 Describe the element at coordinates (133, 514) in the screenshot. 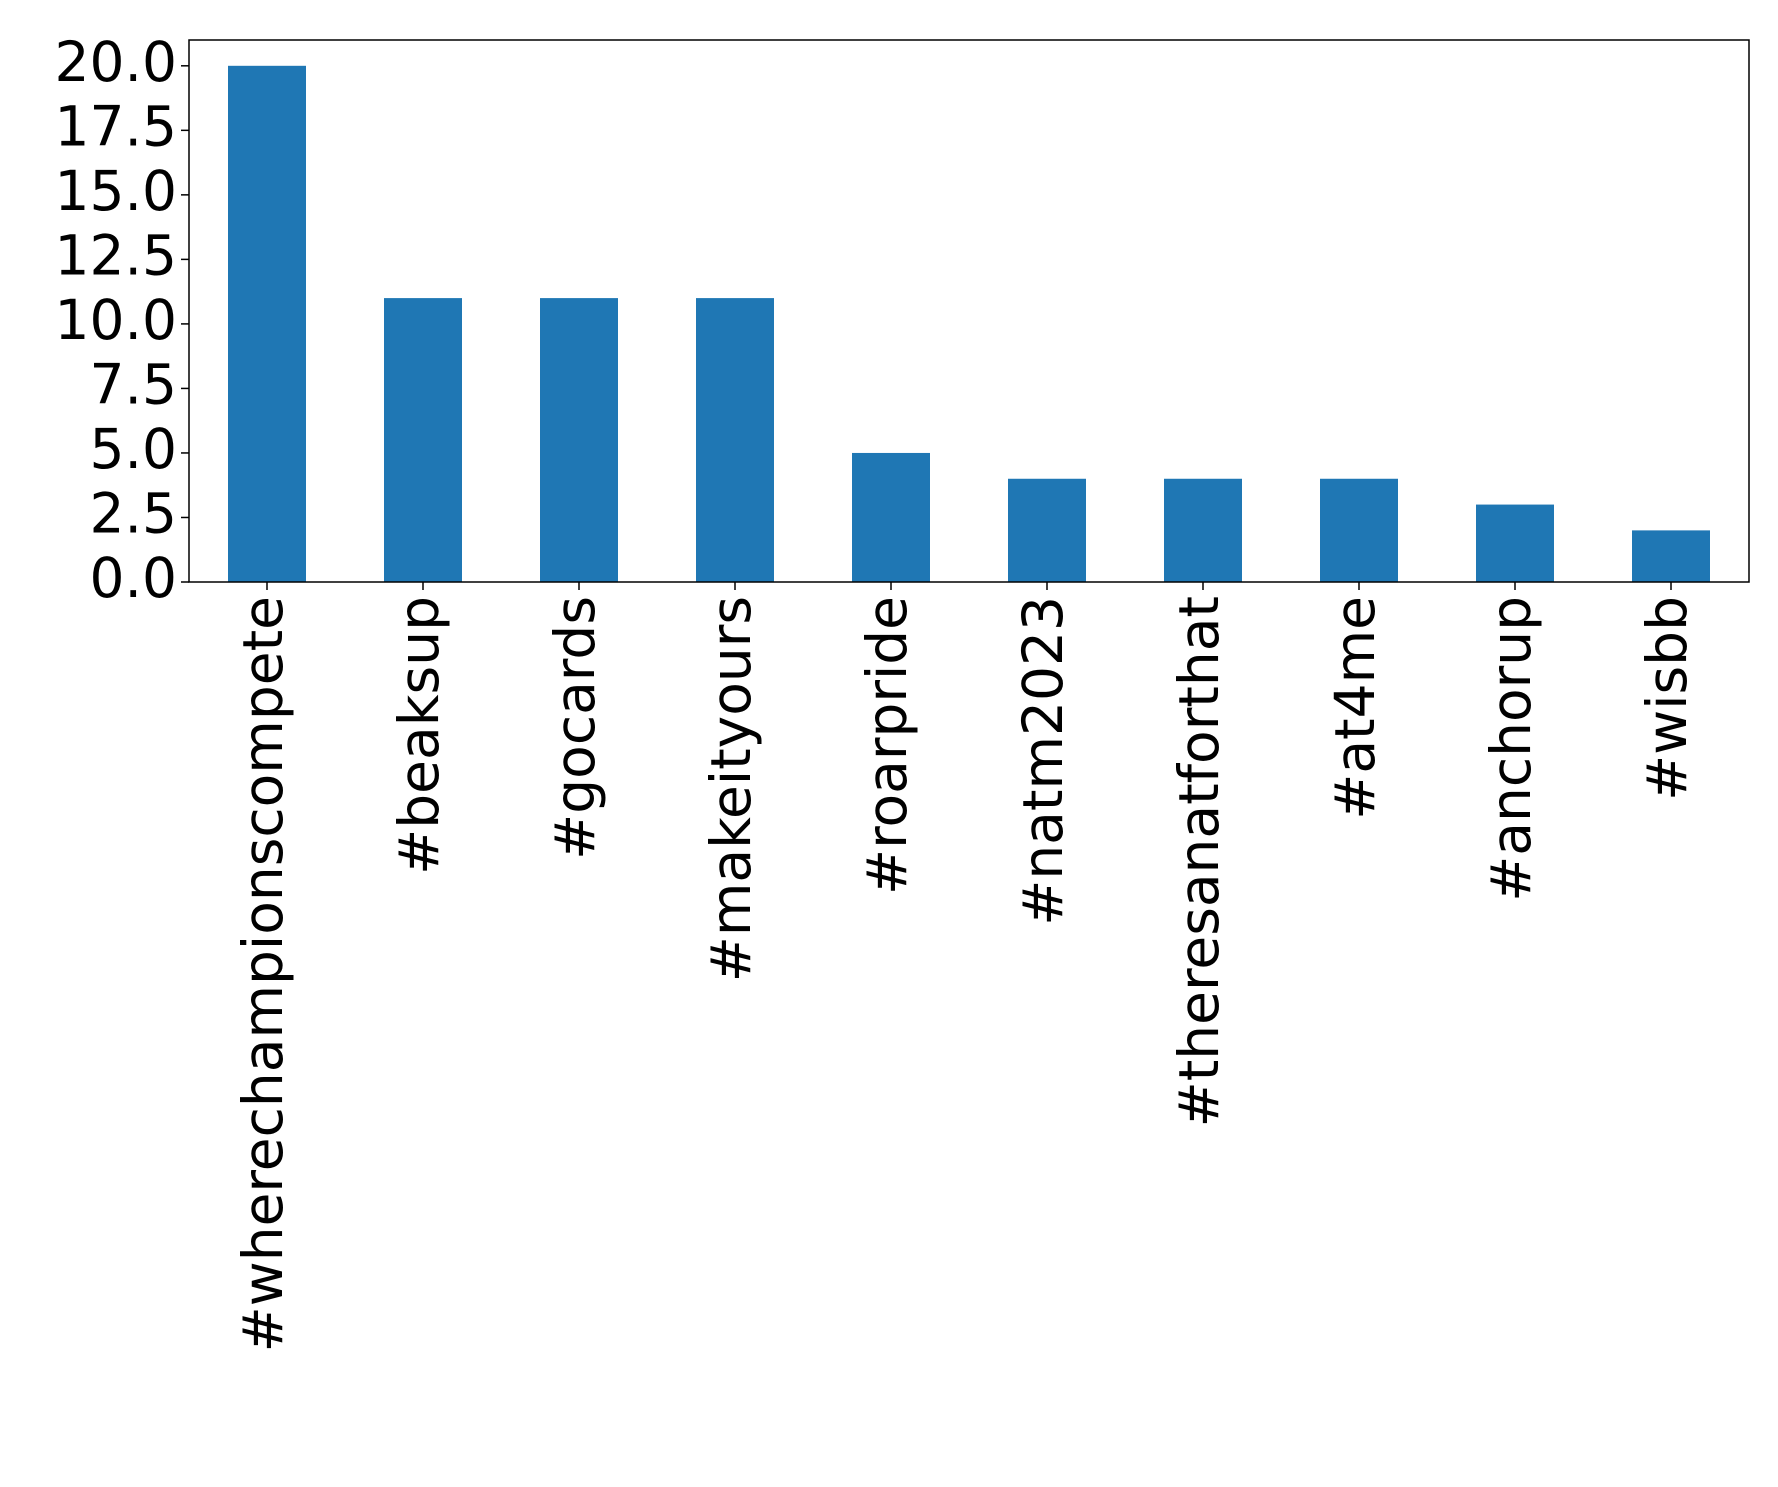

I see `y-tick-label: 2.5` at that location.